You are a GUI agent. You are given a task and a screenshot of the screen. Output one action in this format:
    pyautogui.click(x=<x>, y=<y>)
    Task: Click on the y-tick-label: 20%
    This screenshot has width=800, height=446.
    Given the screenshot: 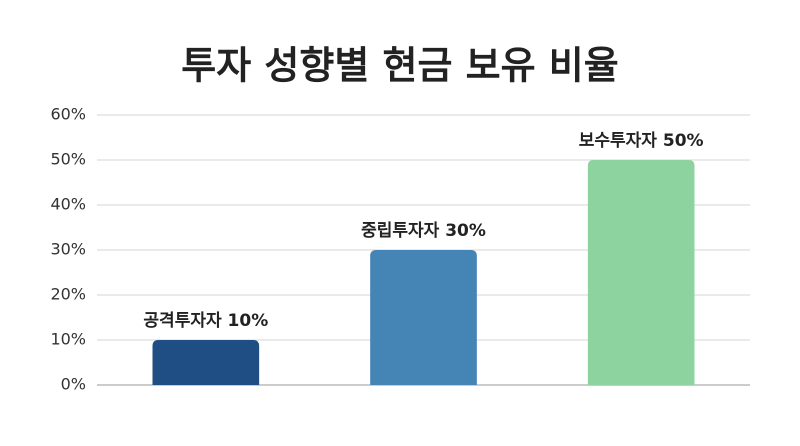 What is the action you would take?
    pyautogui.click(x=68, y=294)
    